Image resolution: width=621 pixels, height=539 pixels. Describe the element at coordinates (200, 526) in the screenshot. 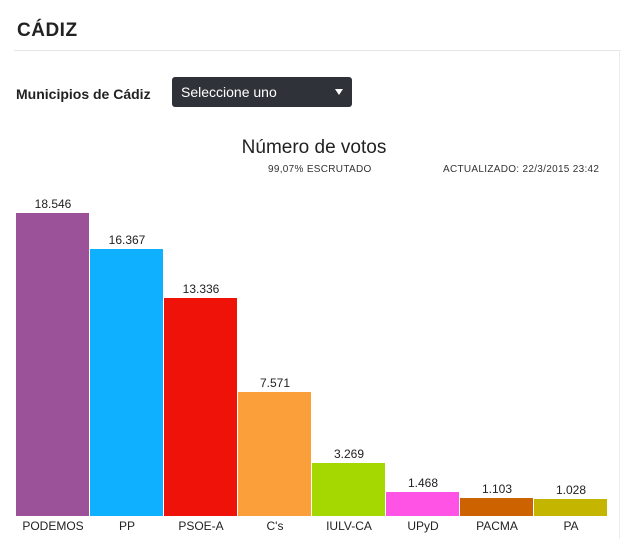

I see `category-label-psoe-a: PSOE-A` at that location.